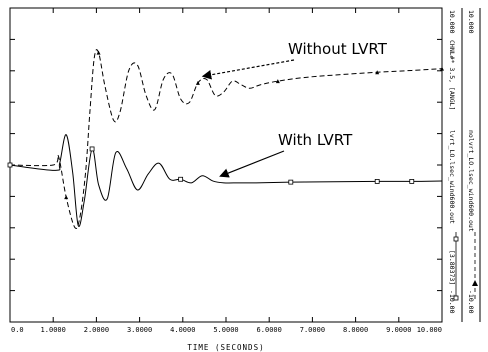  I want to click on x-tick-label: 1.0000, so click(53, 330).